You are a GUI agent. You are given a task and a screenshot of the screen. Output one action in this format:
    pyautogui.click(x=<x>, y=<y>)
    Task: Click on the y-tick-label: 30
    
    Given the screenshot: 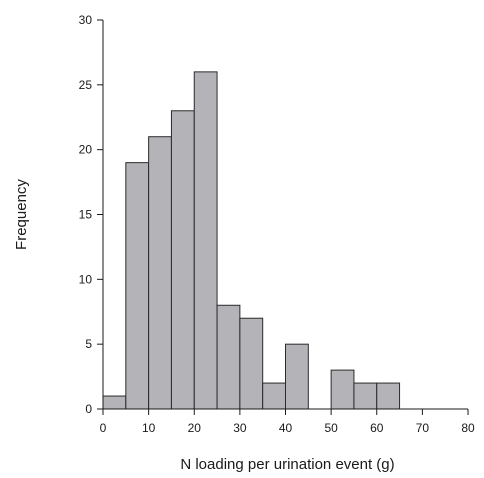 What is the action you would take?
    pyautogui.click(x=86, y=20)
    